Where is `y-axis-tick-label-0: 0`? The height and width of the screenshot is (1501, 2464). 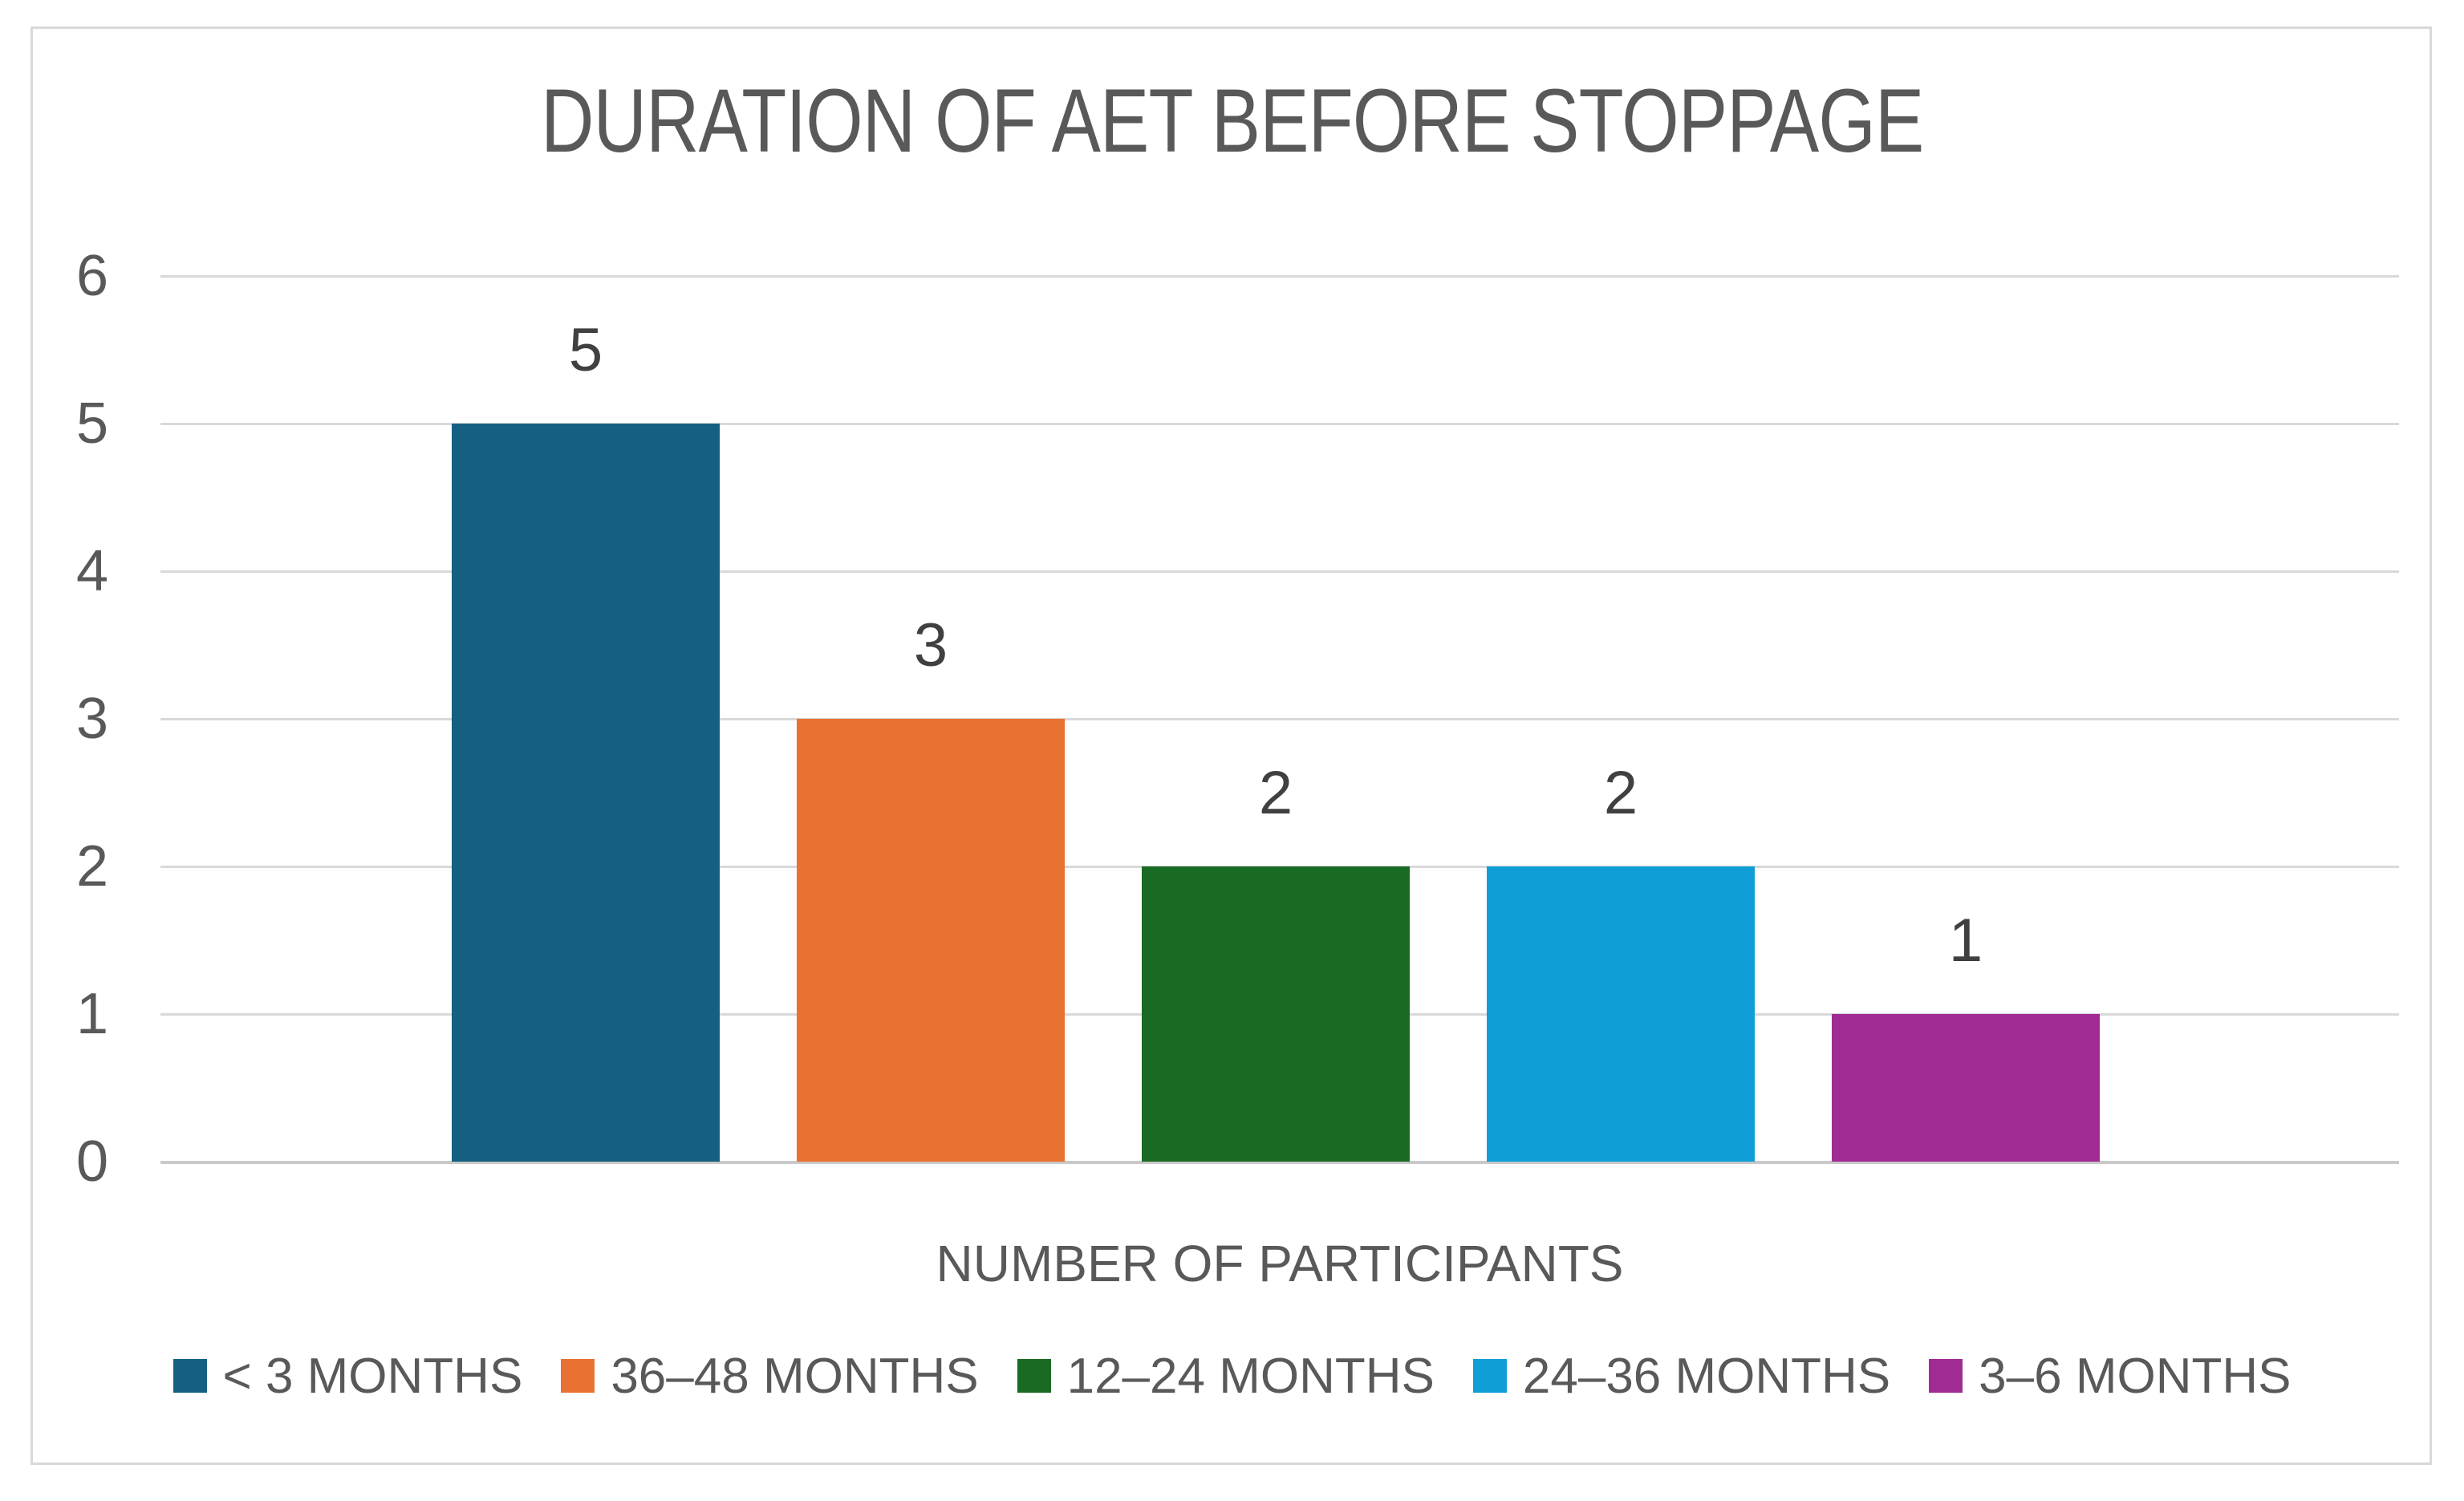 y-axis-tick-label-0: 0 is located at coordinates (91, 1162).